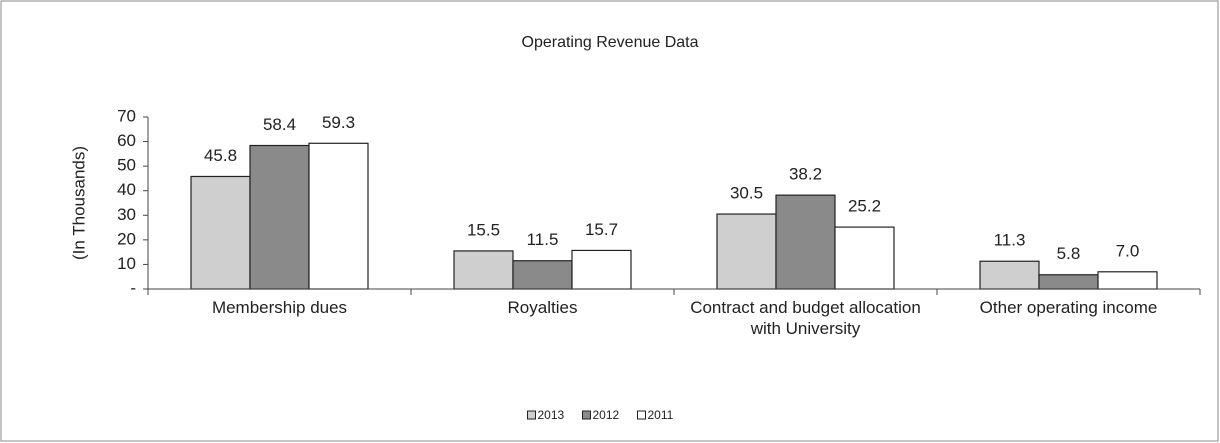 Image resolution: width=1220 pixels, height=443 pixels. What do you see at coordinates (279, 307) in the screenshot?
I see `x-tick-label: Membership dues` at bounding box center [279, 307].